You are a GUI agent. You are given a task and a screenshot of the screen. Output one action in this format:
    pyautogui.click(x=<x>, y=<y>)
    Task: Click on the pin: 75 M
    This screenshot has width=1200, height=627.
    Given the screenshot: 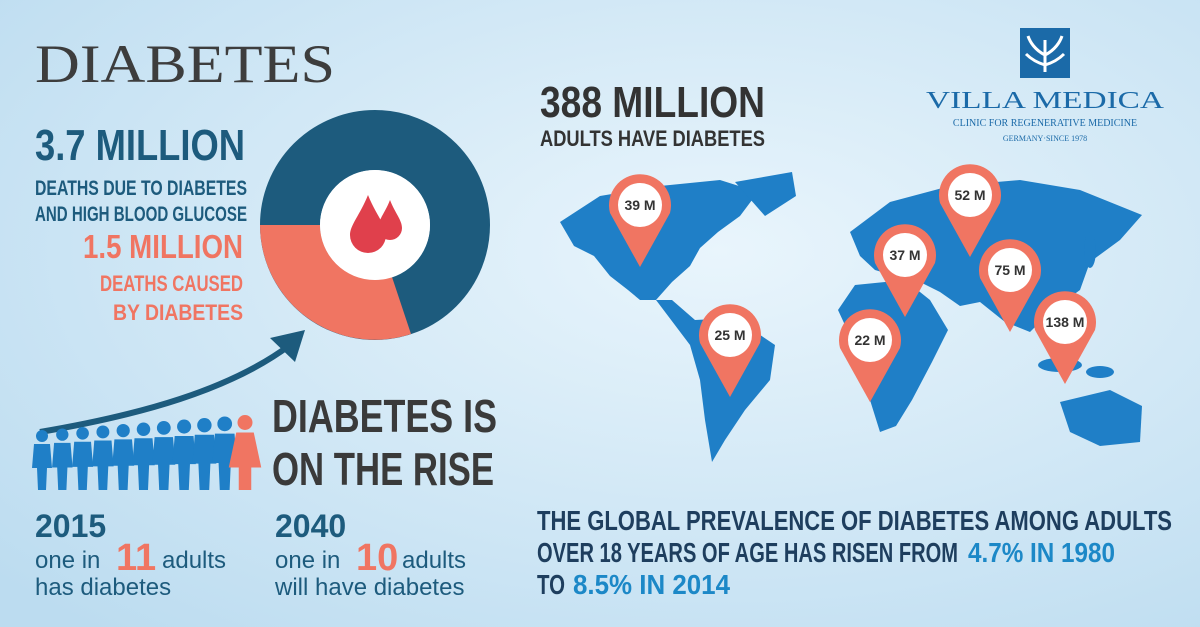 What is the action you would take?
    pyautogui.click(x=1009, y=285)
    